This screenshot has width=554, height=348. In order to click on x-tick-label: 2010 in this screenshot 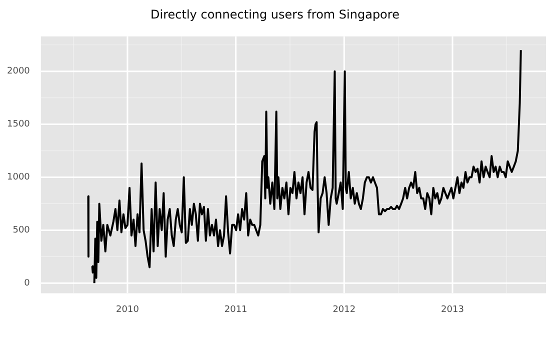, I will do `click(128, 309)`.